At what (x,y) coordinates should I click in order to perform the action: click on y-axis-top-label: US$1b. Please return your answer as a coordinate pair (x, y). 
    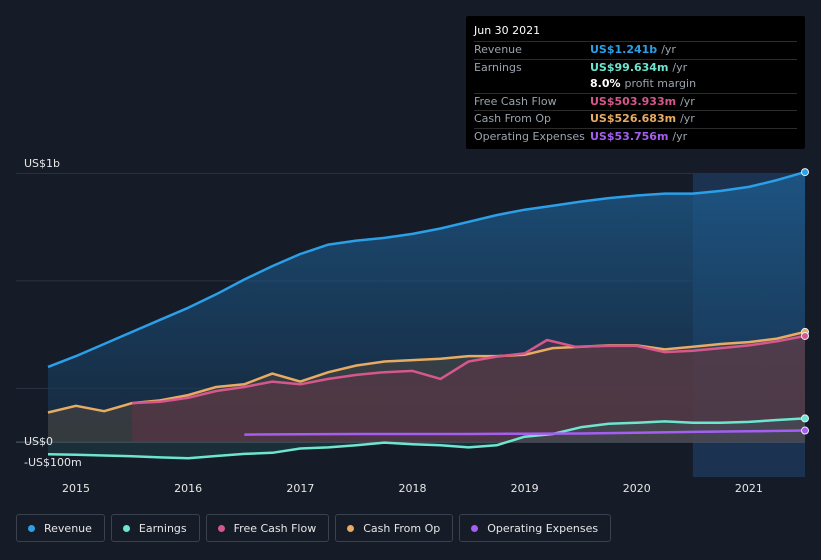
    Looking at the image, I should click on (42, 163).